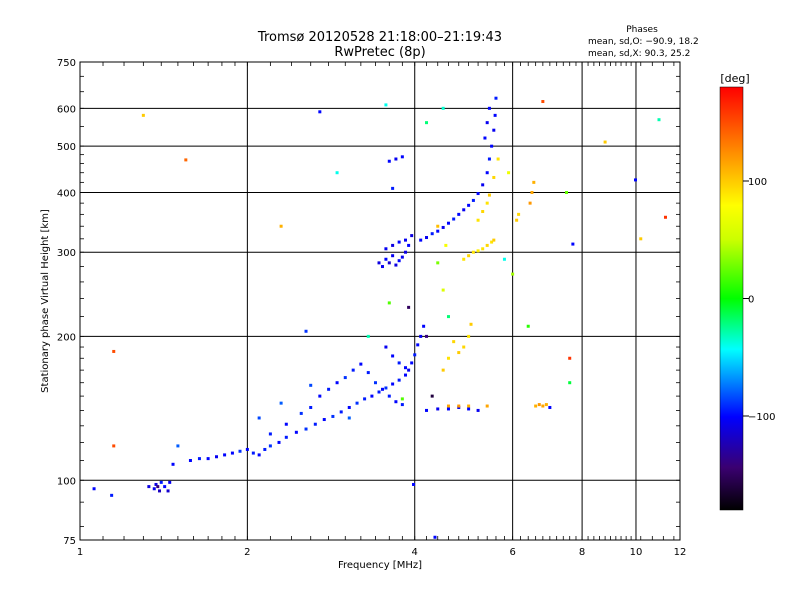  I want to click on x-tick-label: 4, so click(415, 552).